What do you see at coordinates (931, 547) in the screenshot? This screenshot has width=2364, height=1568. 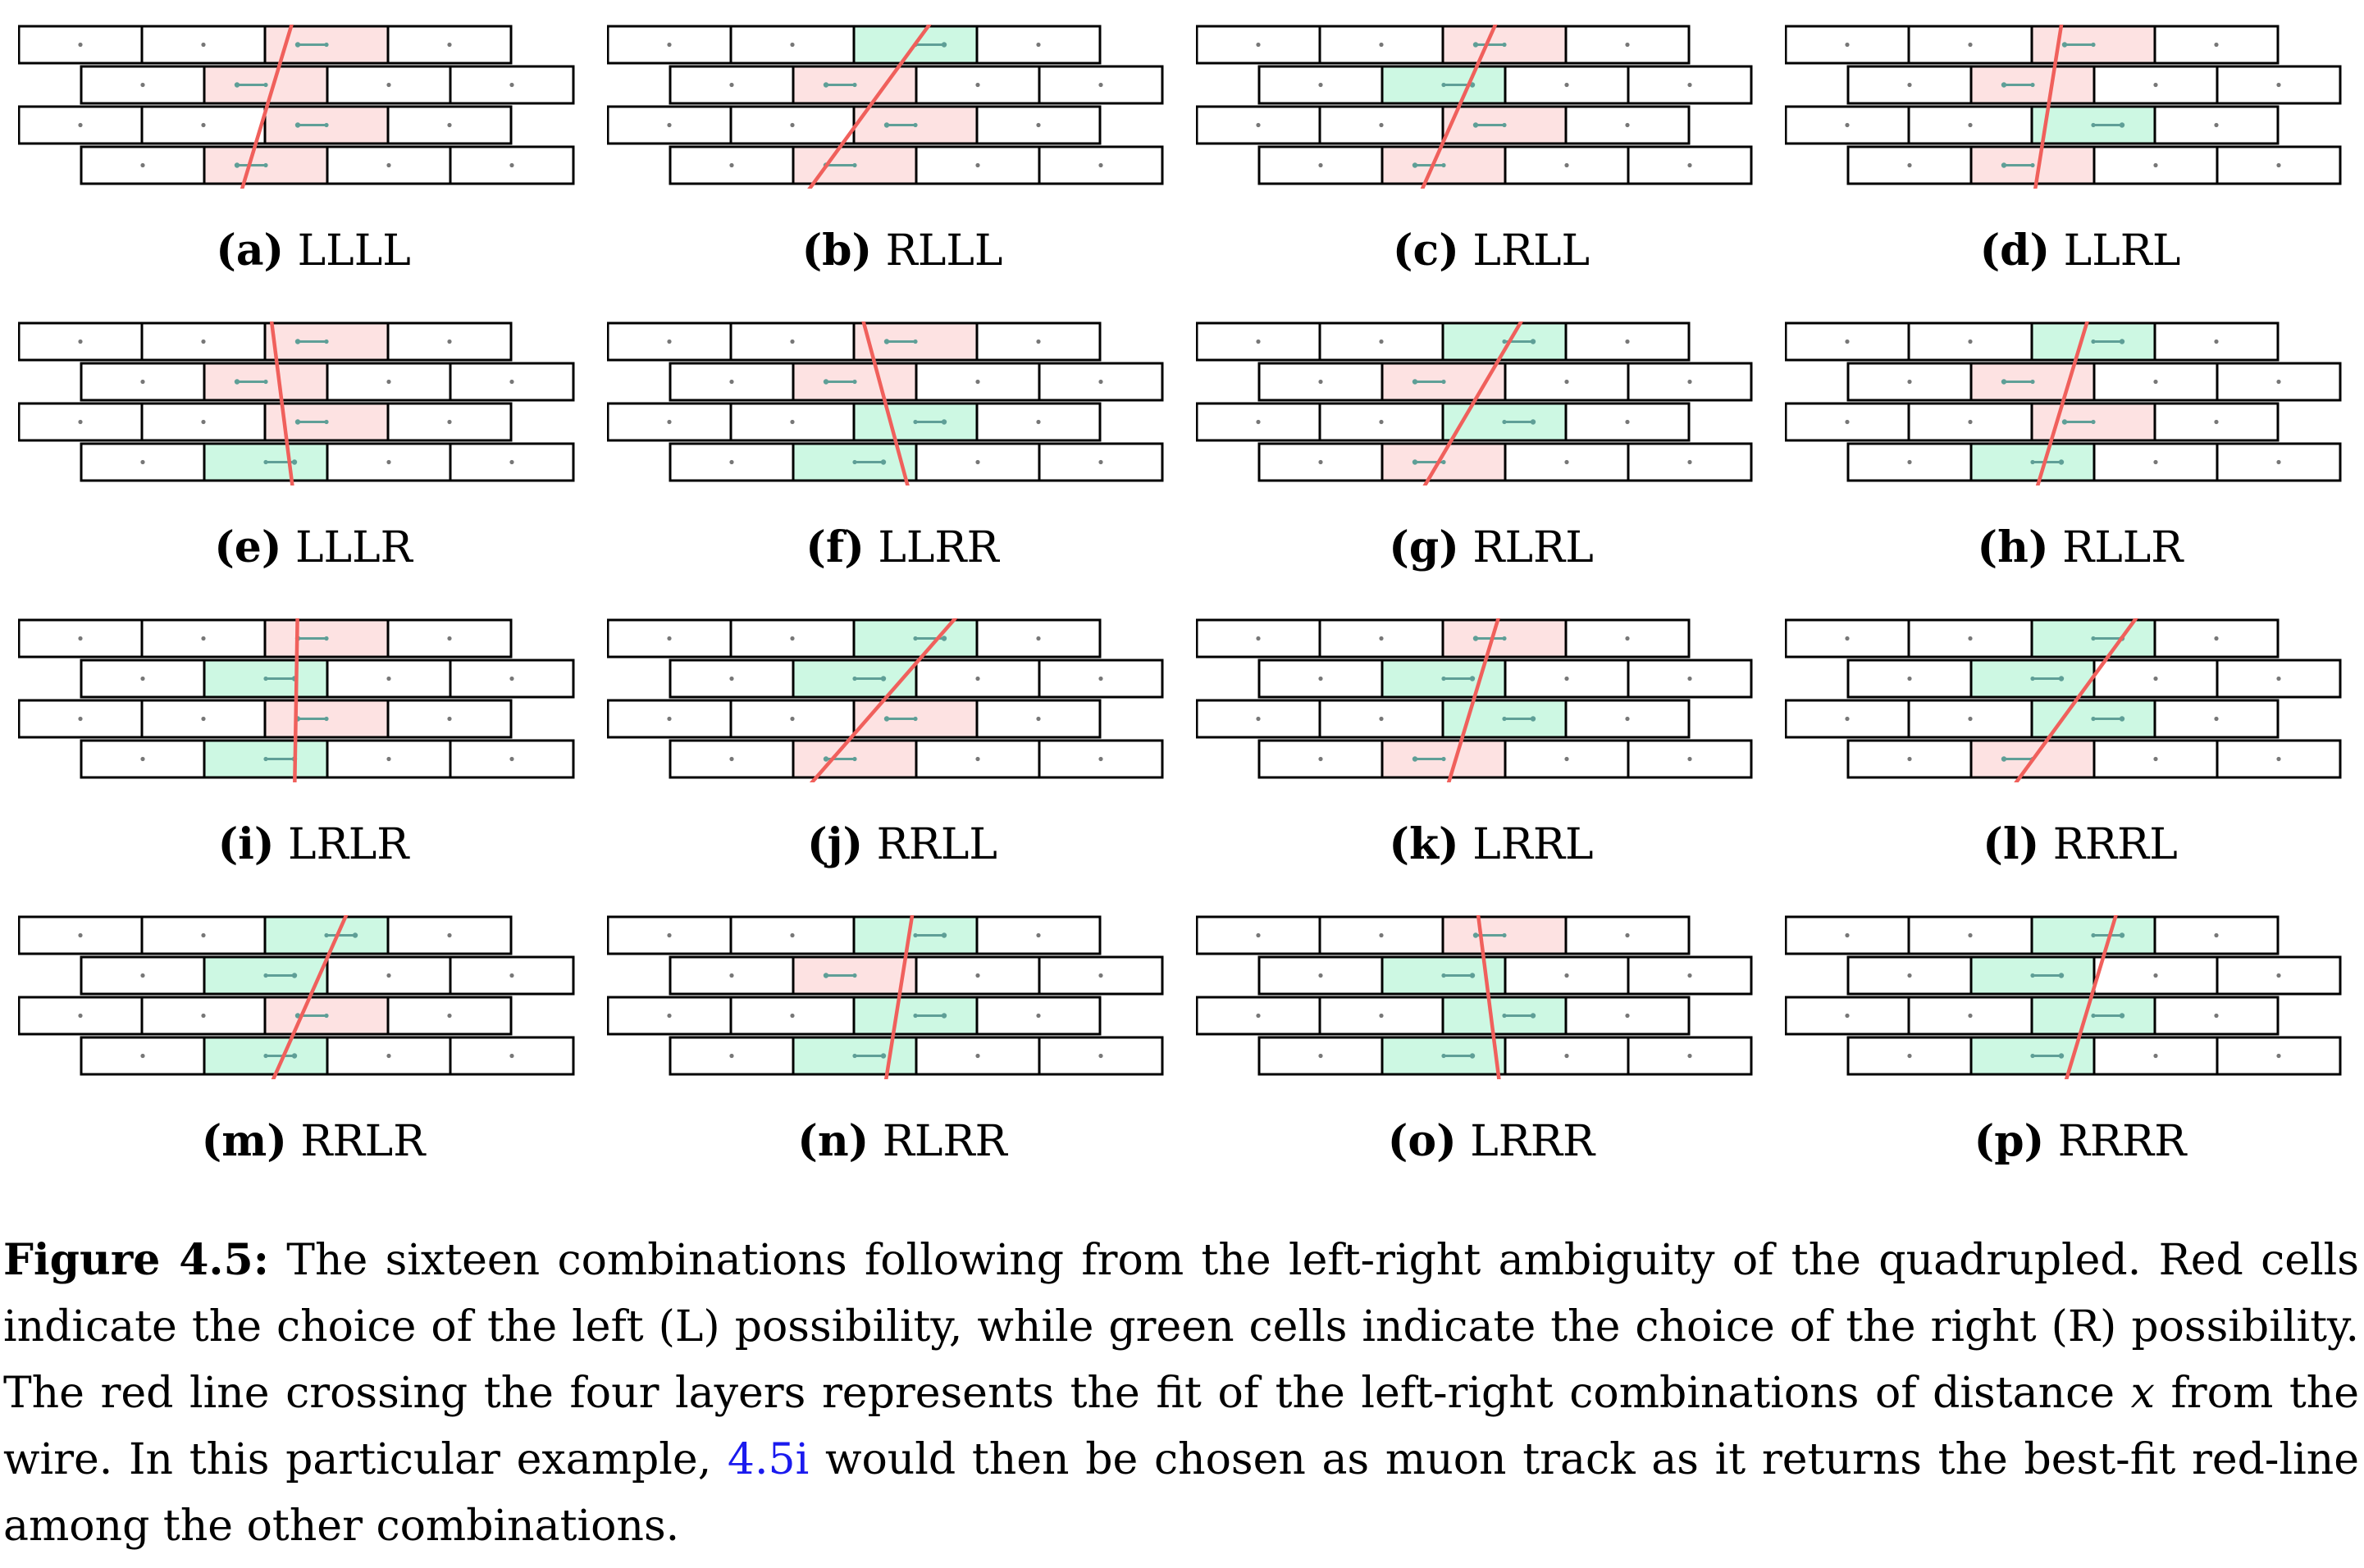 I see `combination-code: LLRR` at bounding box center [931, 547].